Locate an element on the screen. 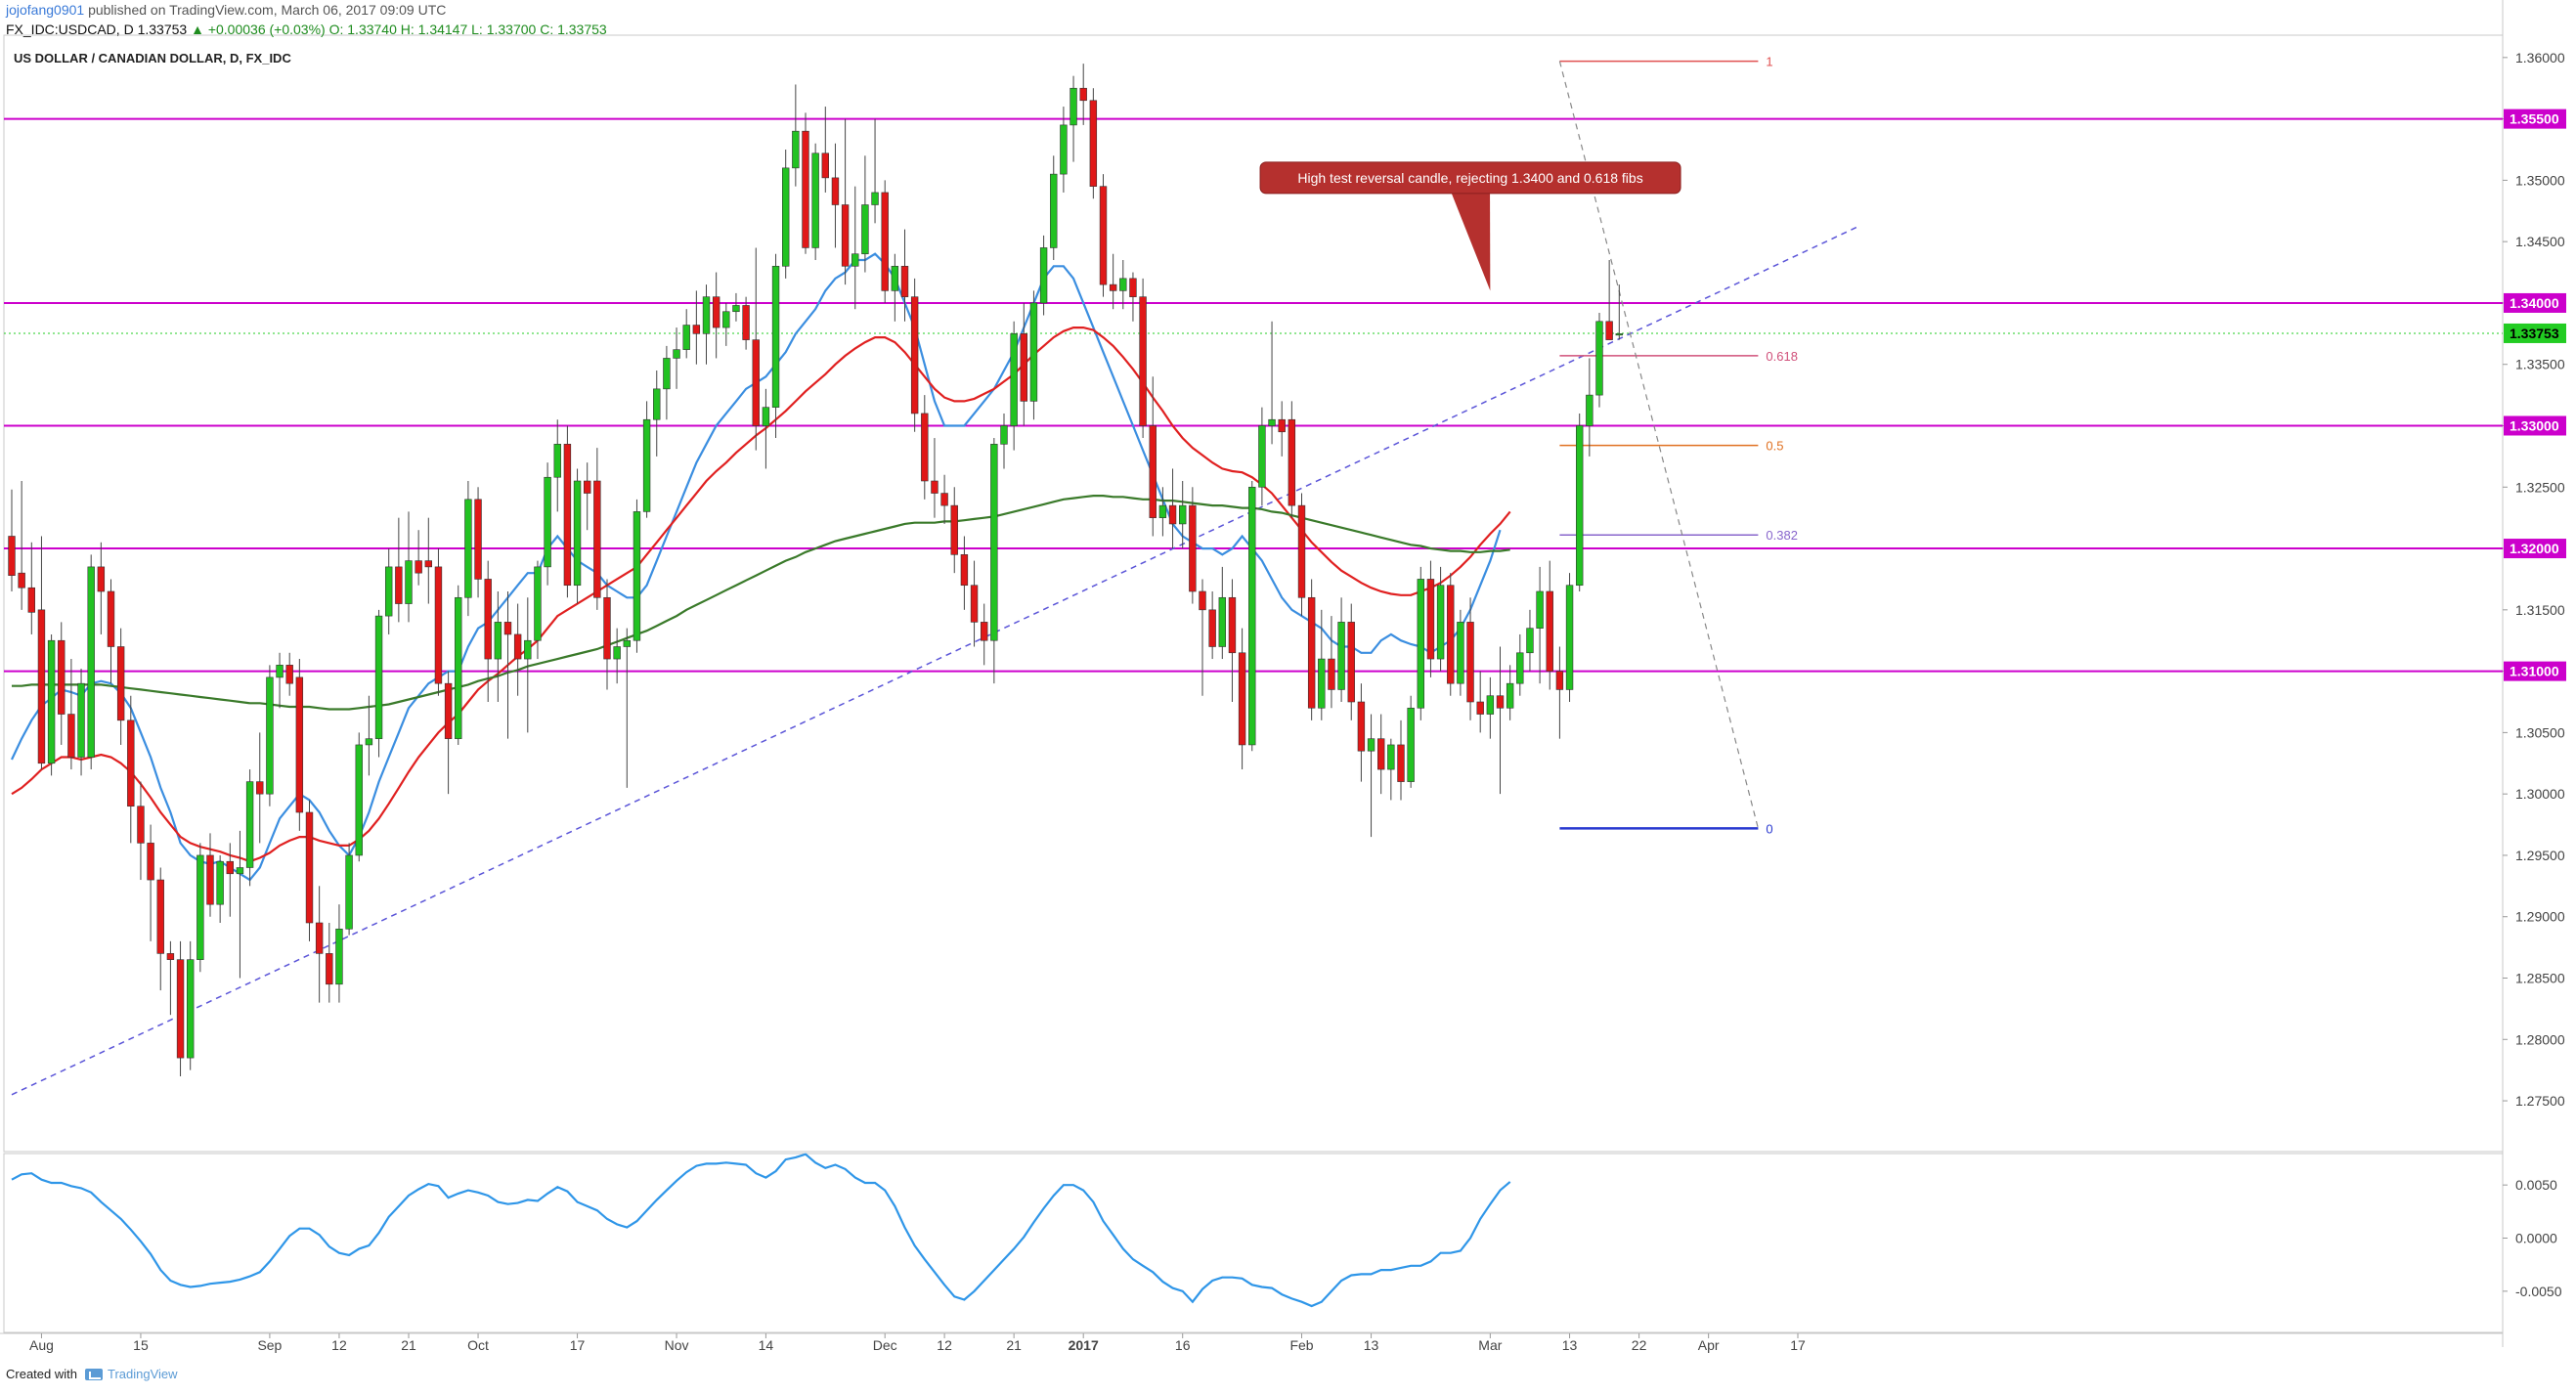  price-change: ▲ +0.00036 (+0.03%) is located at coordinates (258, 30).